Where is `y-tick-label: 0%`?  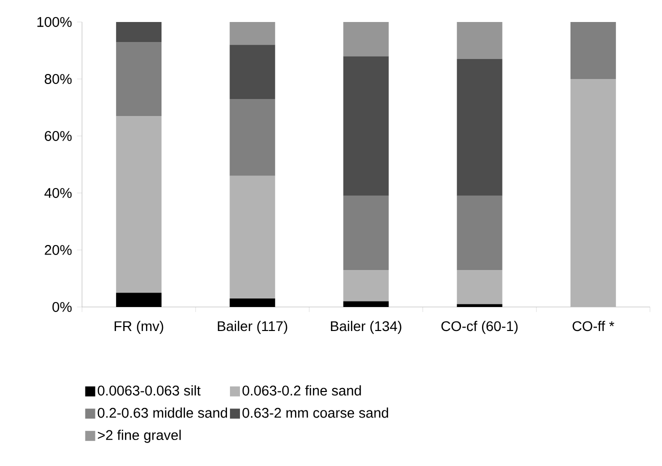
y-tick-label: 0% is located at coordinates (62, 307).